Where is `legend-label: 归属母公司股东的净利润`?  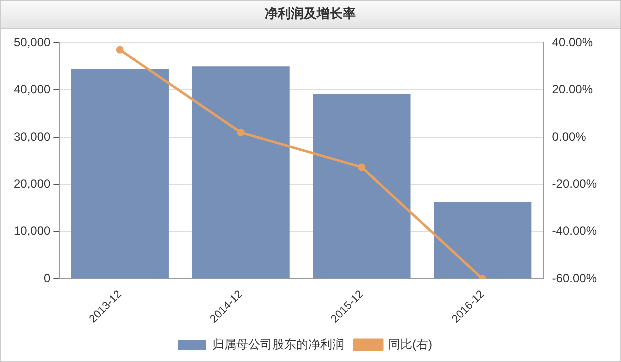
legend-label: 归属母公司股东的净利润 is located at coordinates (278, 344).